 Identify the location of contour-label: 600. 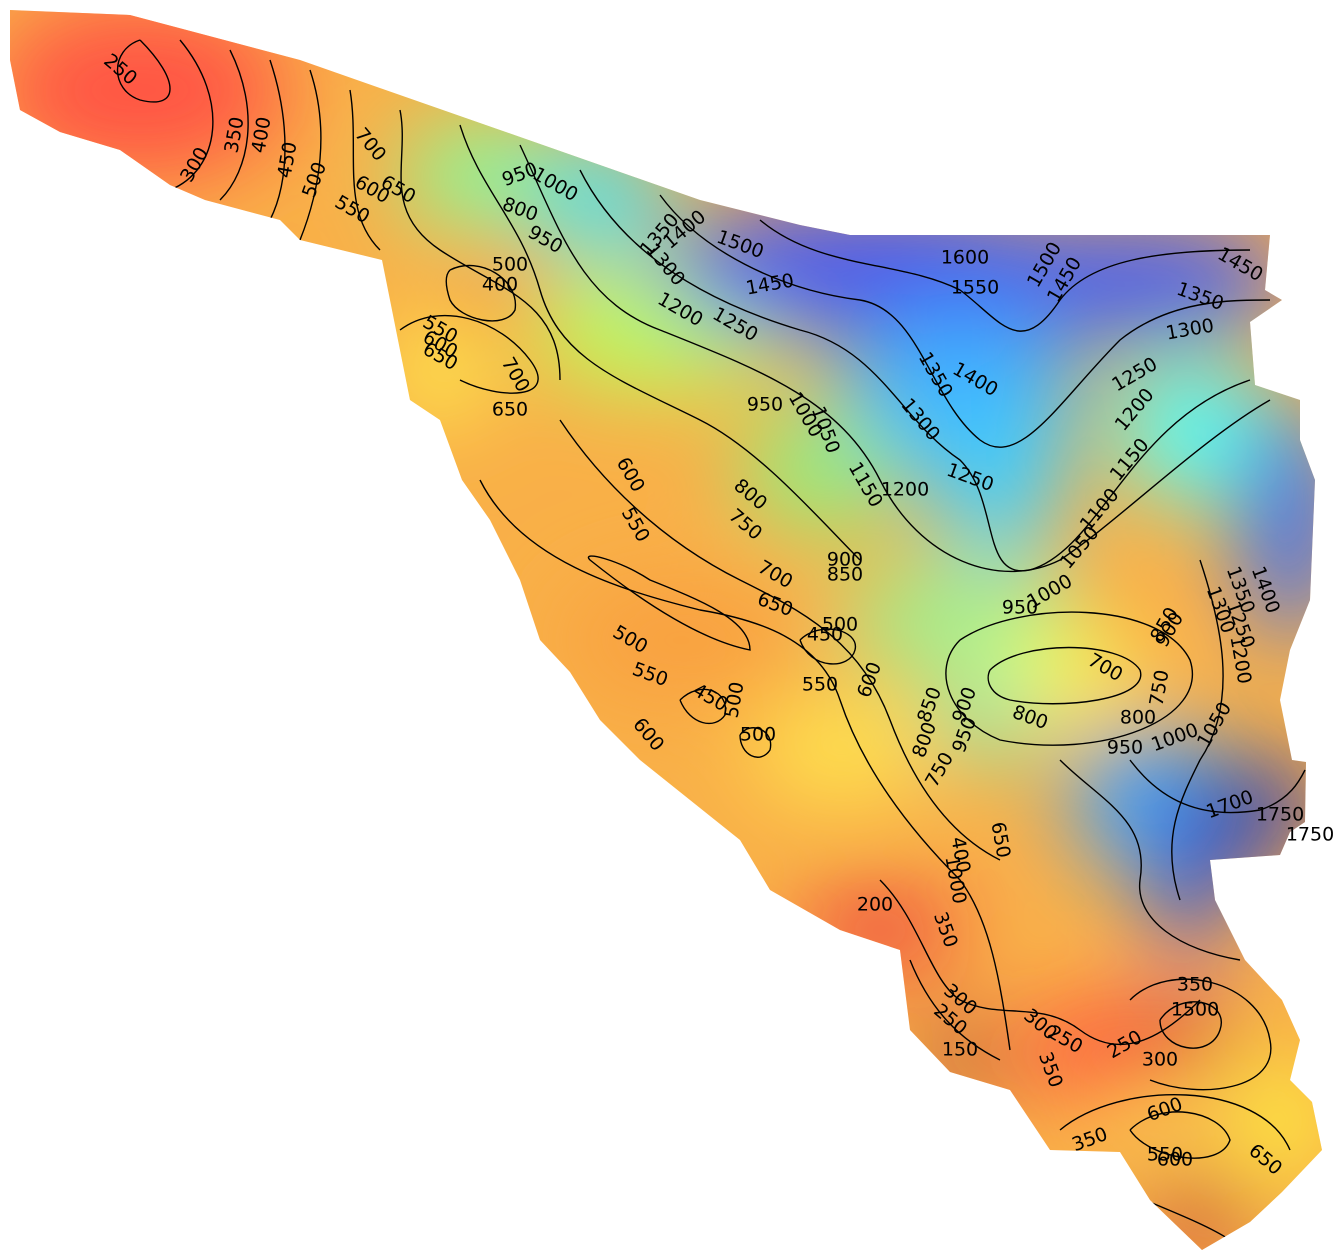
(1175, 1160).